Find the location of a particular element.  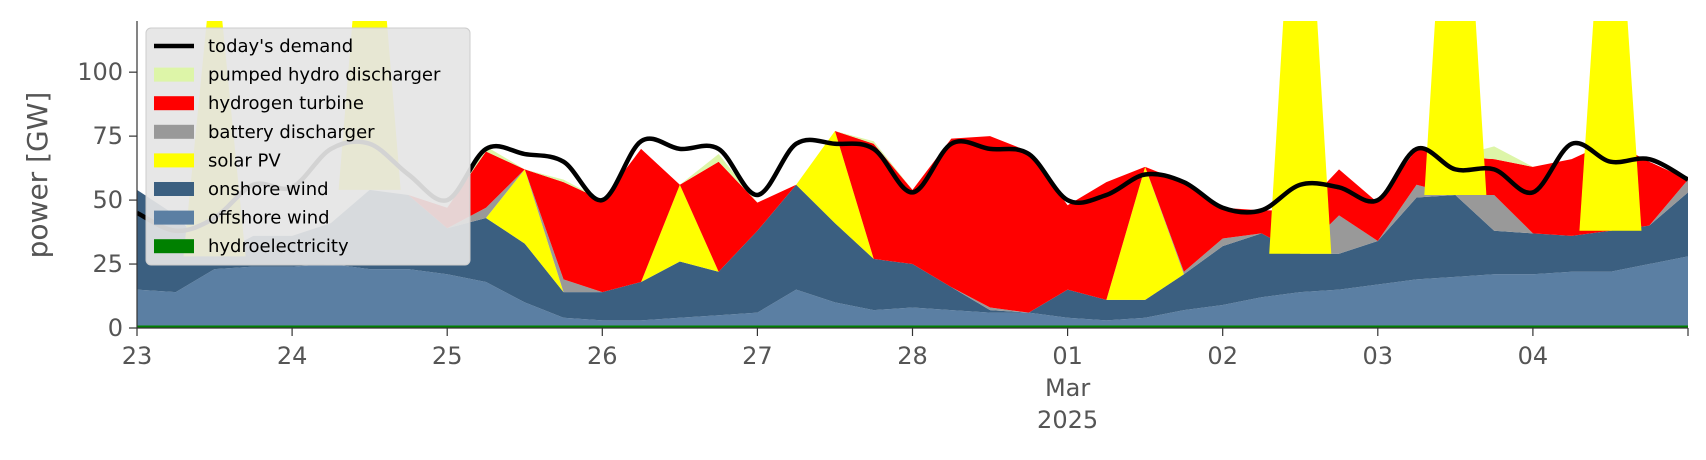

legend-label-solar-pv: solar PV is located at coordinates (244, 160).